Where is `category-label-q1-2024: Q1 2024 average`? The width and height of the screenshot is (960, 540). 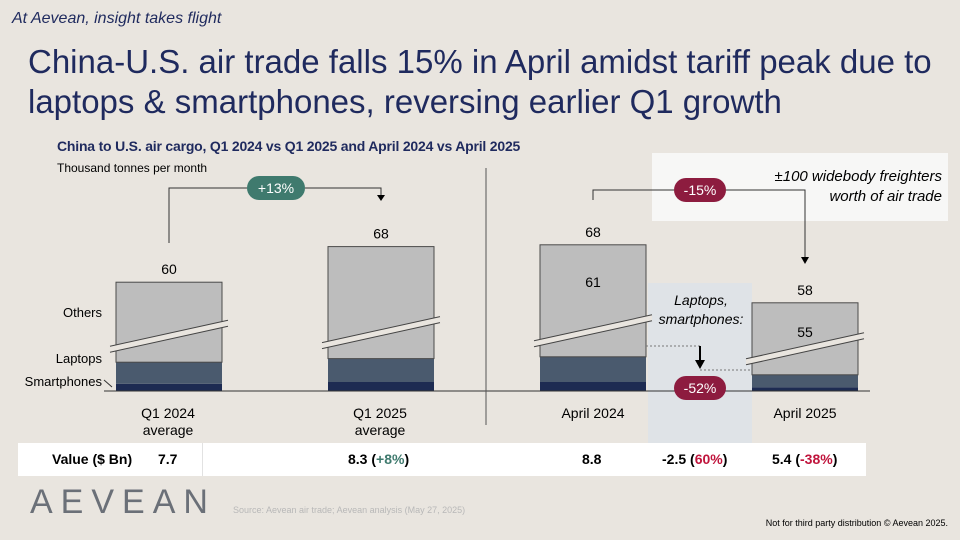 category-label-q1-2024: Q1 2024 average is located at coordinates (168, 422).